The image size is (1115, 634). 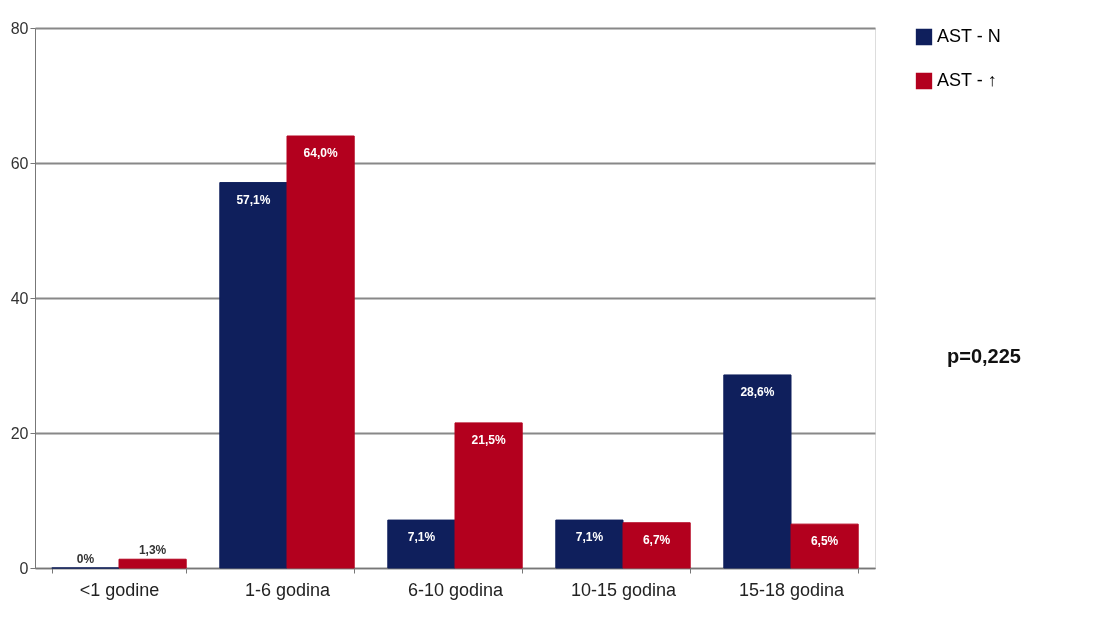 What do you see at coordinates (24, 568) in the screenshot?
I see `y-tick-label: 0` at bounding box center [24, 568].